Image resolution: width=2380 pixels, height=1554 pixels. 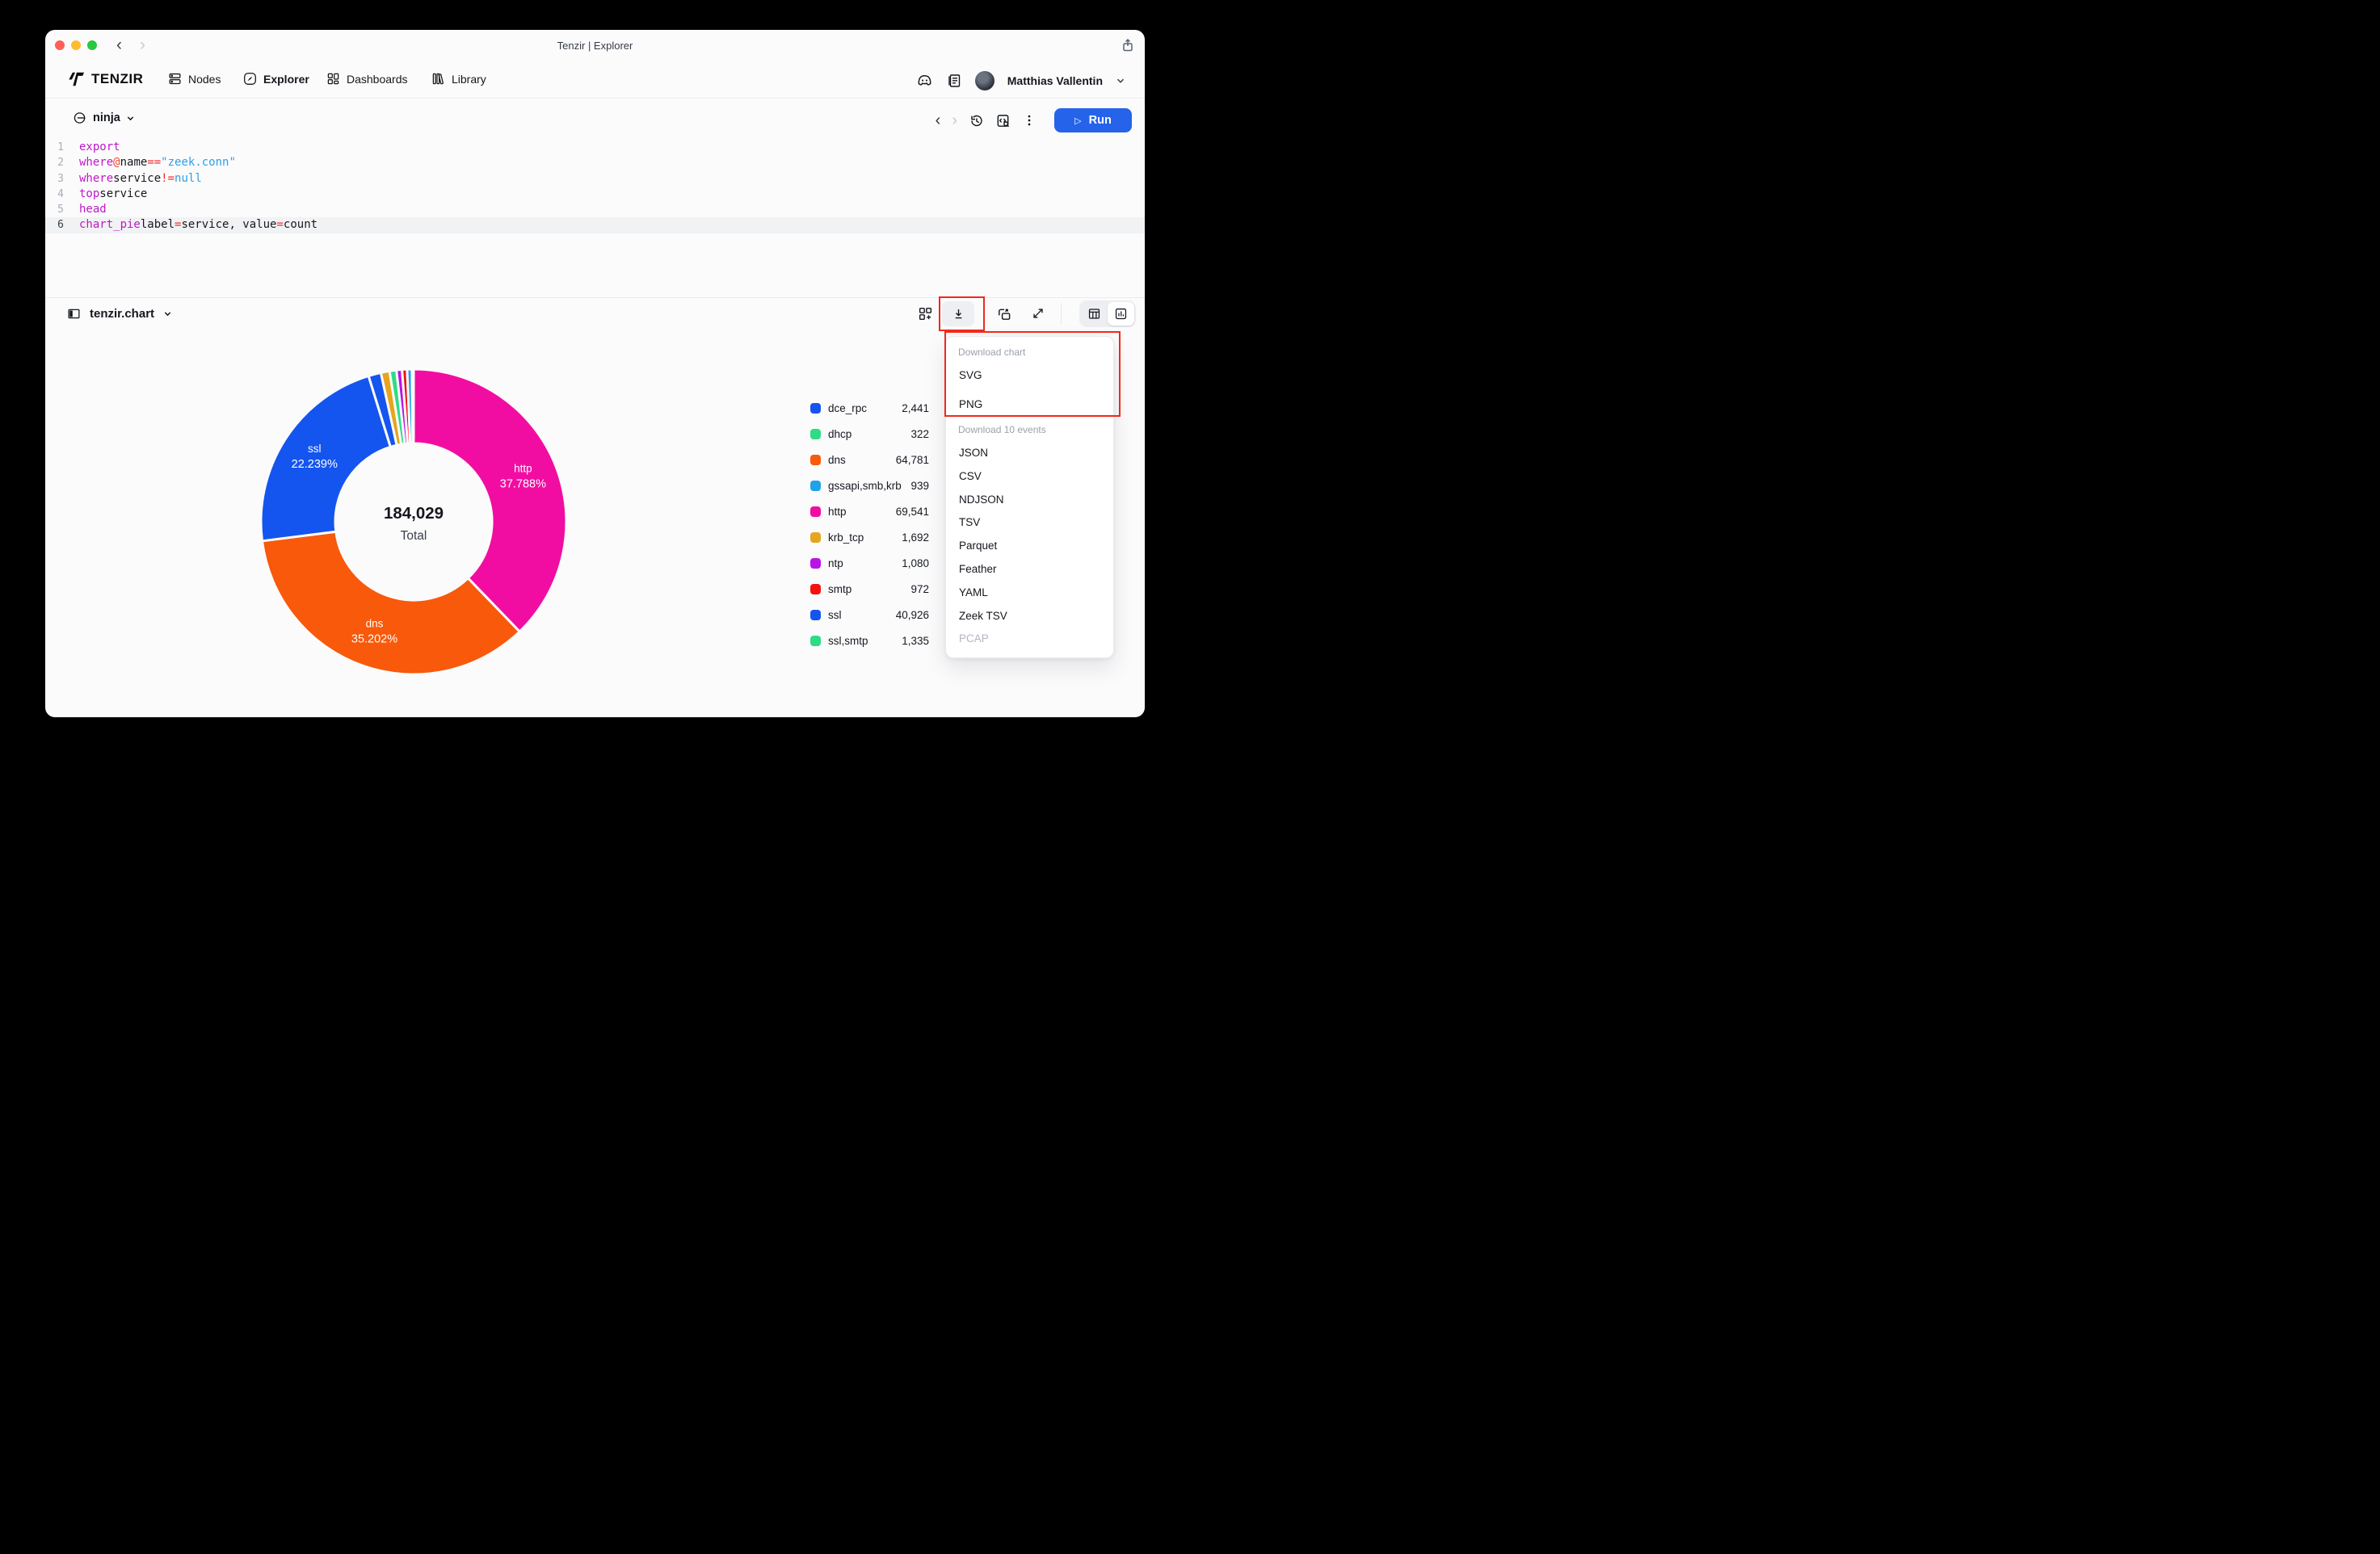 What do you see at coordinates (979, 546) in the screenshot?
I see `menu-item-parquet: Parquet` at bounding box center [979, 546].